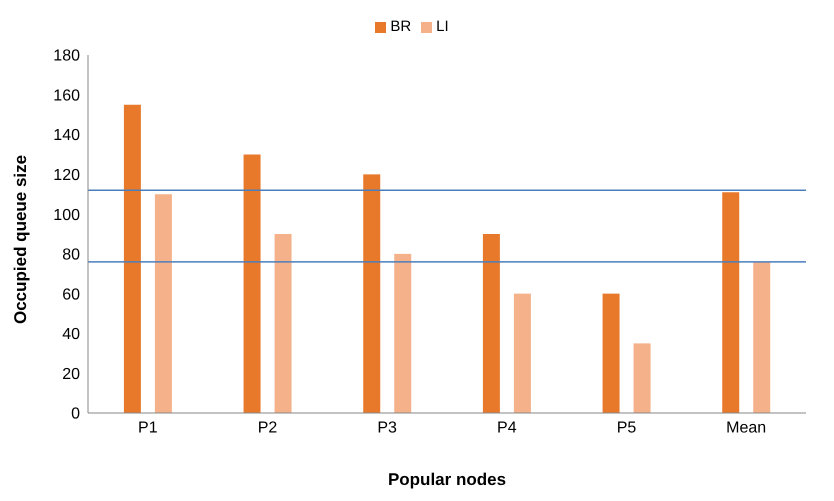 This screenshot has height=501, width=834. Describe the element at coordinates (66, 175) in the screenshot. I see `y-tick-label: 120` at that location.